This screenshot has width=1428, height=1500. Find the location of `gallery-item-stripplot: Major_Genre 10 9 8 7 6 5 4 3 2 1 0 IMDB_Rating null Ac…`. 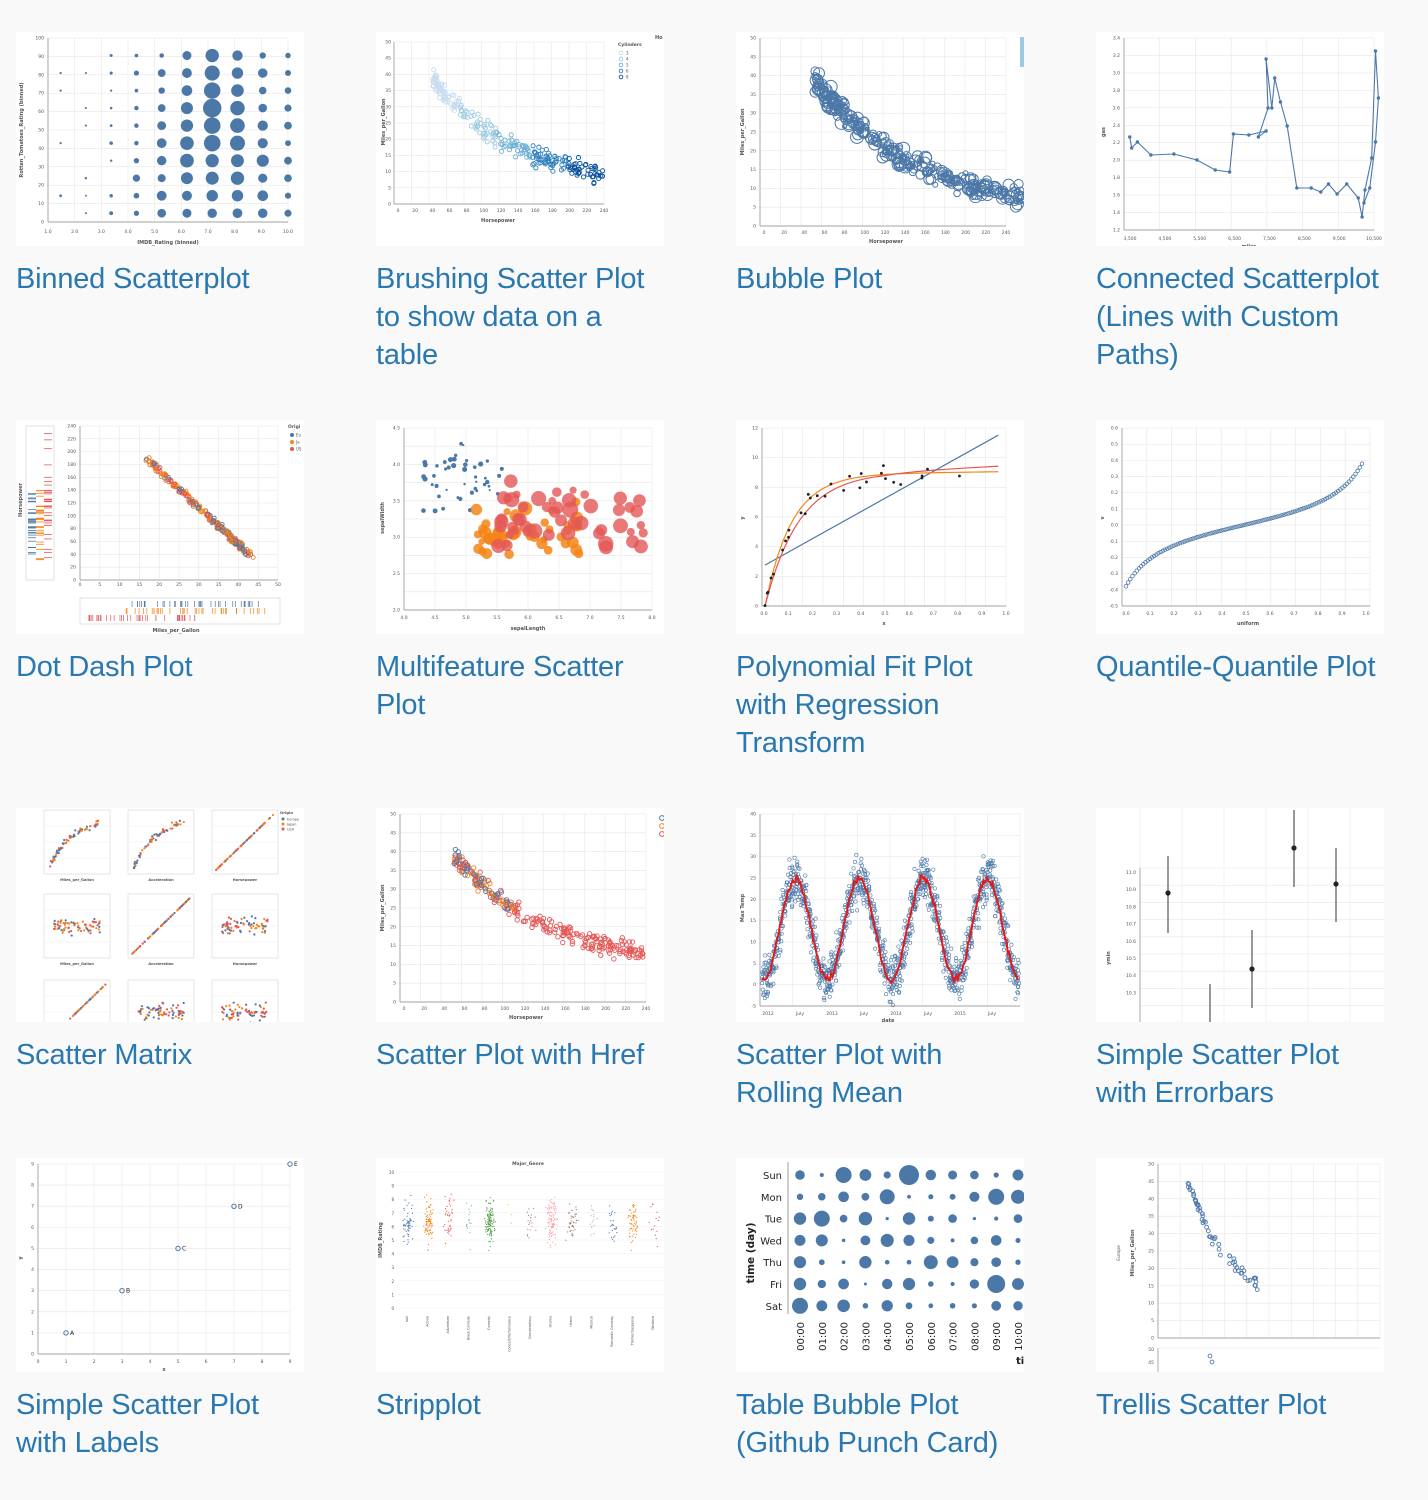

gallery-item-stripplot: Major_Genre 10 9 8 7 6 5 4 3 2 1 0 IMDB_Rating null Ac… is located at coordinates (521, 1291).